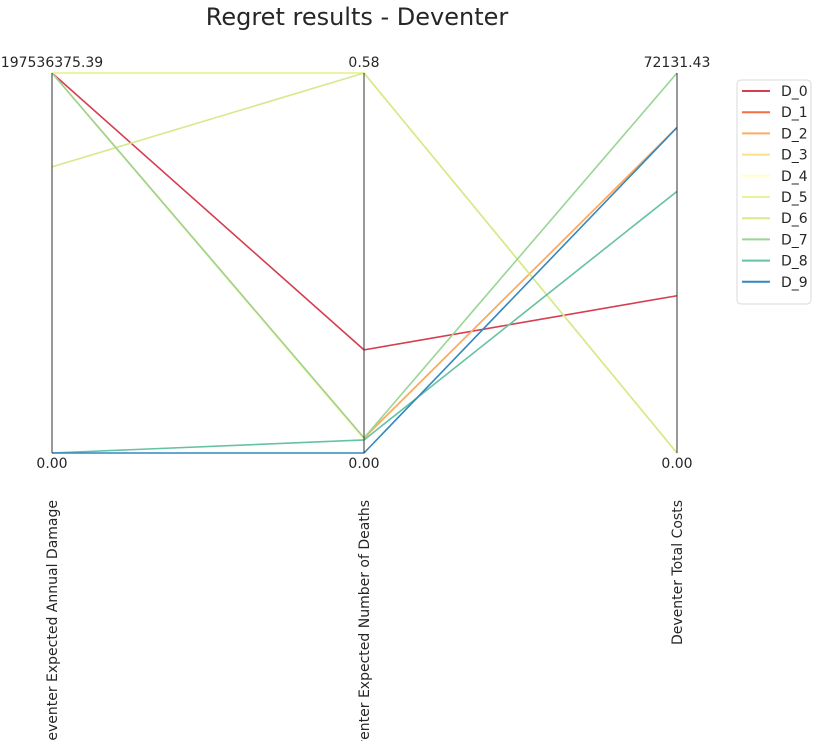  What do you see at coordinates (677, 63) in the screenshot?
I see `axis-max-label-3: 72131.43` at bounding box center [677, 63].